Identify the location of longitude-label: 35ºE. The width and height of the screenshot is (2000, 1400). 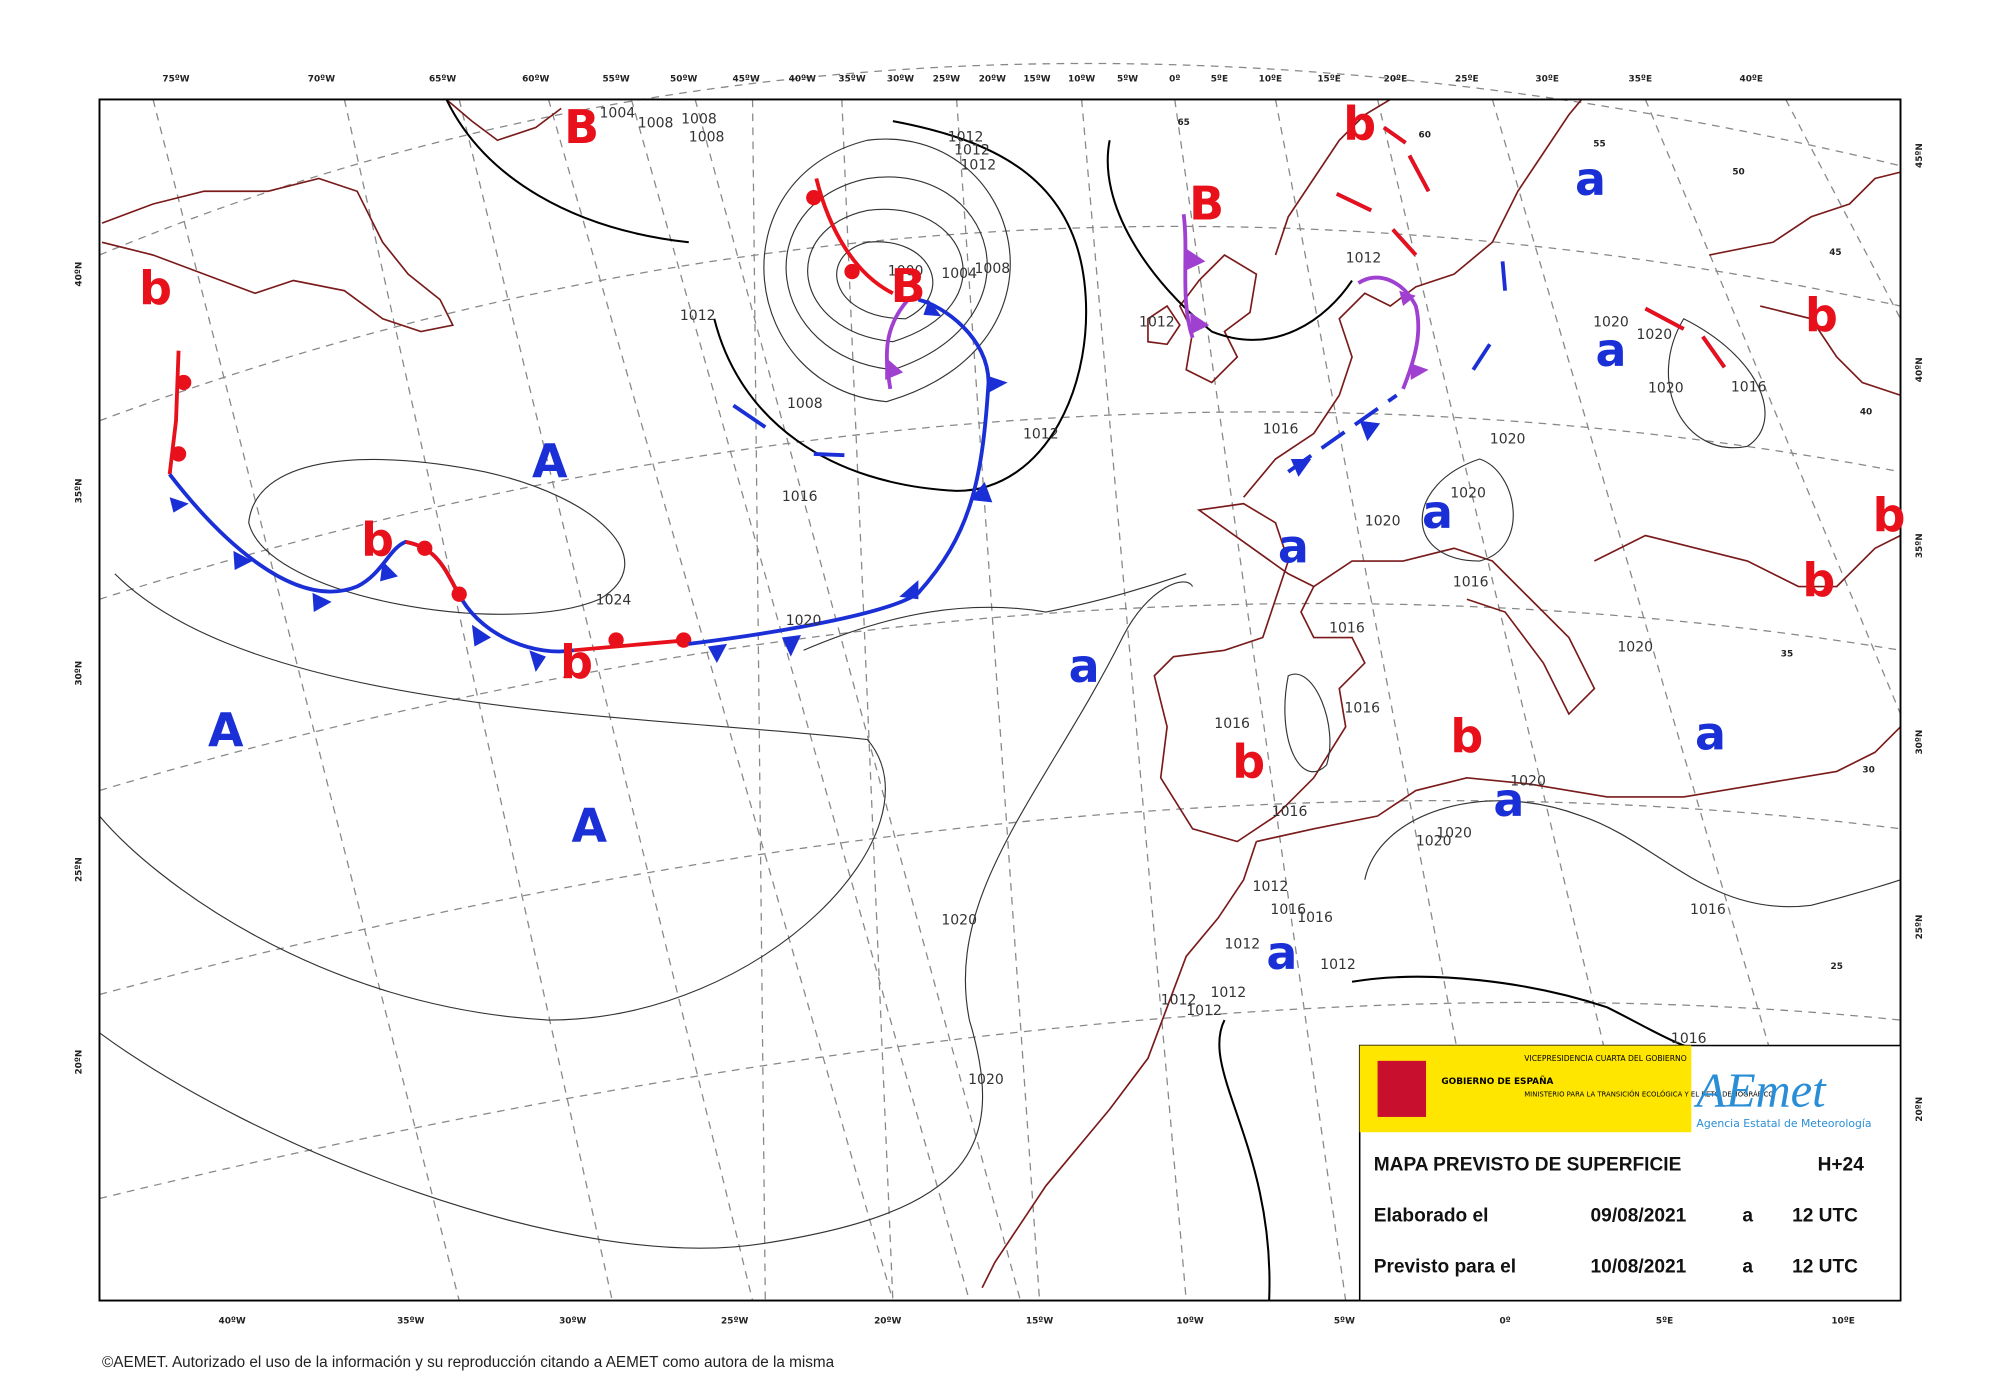
(1641, 80).